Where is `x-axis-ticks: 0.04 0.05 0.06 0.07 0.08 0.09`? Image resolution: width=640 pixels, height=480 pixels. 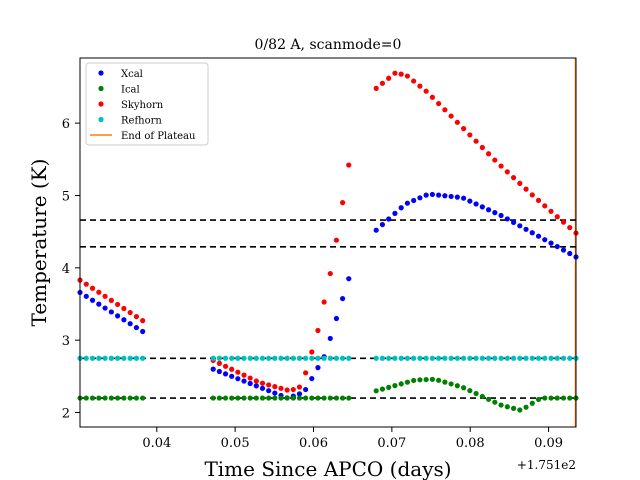
x-axis-ticks: 0.04 0.05 0.06 0.07 0.08 0.09 is located at coordinates (352, 439).